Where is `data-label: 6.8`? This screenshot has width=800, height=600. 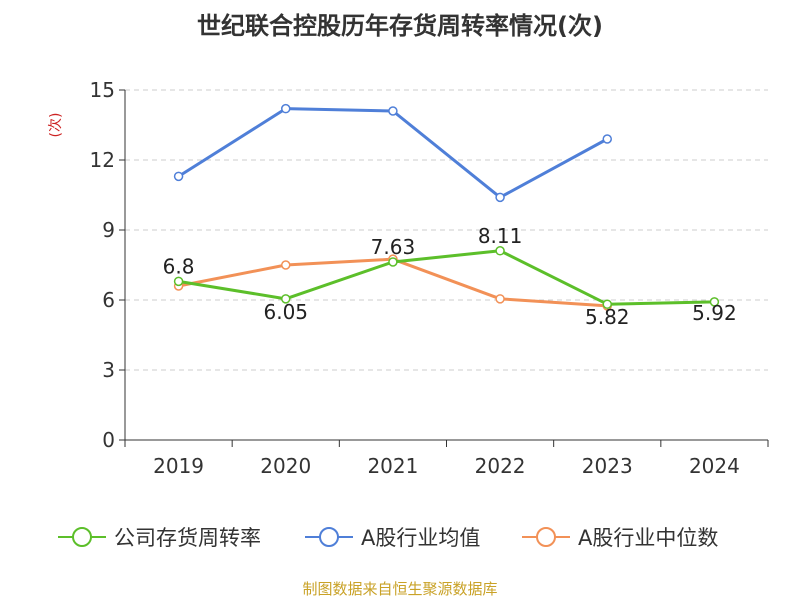 data-label: 6.8 is located at coordinates (179, 266).